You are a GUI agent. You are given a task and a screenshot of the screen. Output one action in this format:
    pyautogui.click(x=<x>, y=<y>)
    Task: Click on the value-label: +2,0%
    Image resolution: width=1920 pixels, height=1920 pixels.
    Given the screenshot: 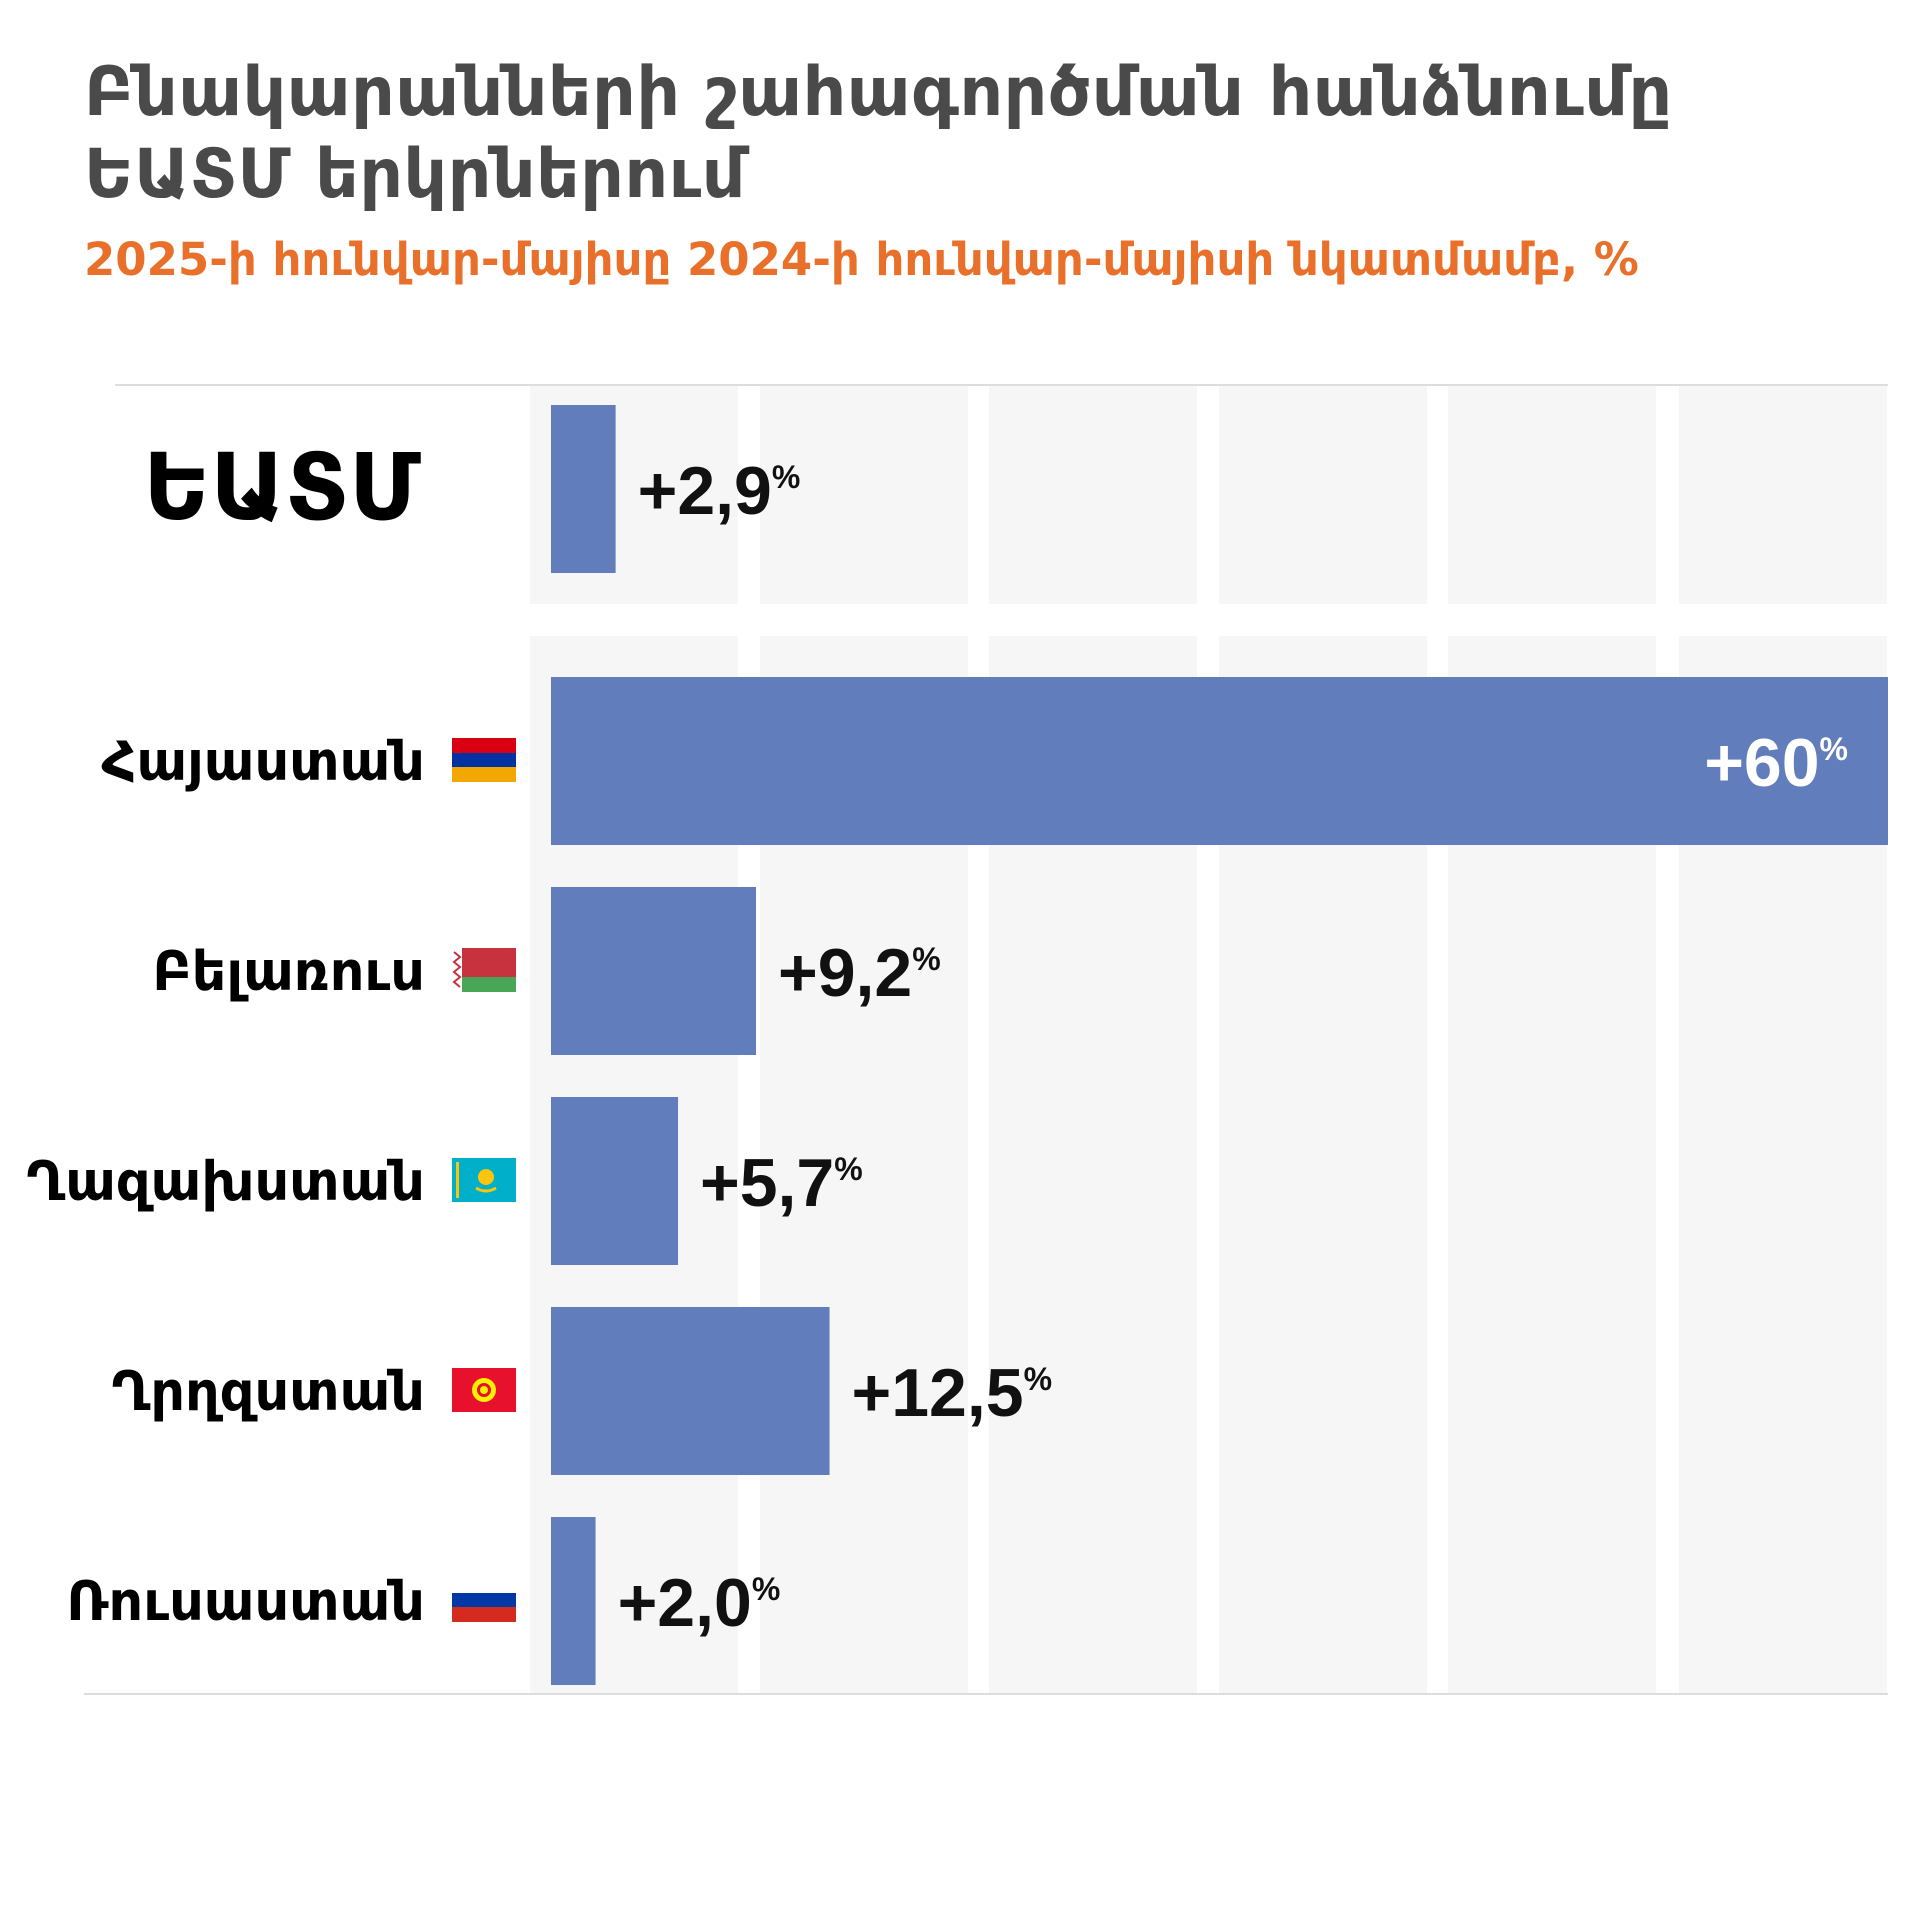 What is the action you would take?
    pyautogui.click(x=699, y=1603)
    